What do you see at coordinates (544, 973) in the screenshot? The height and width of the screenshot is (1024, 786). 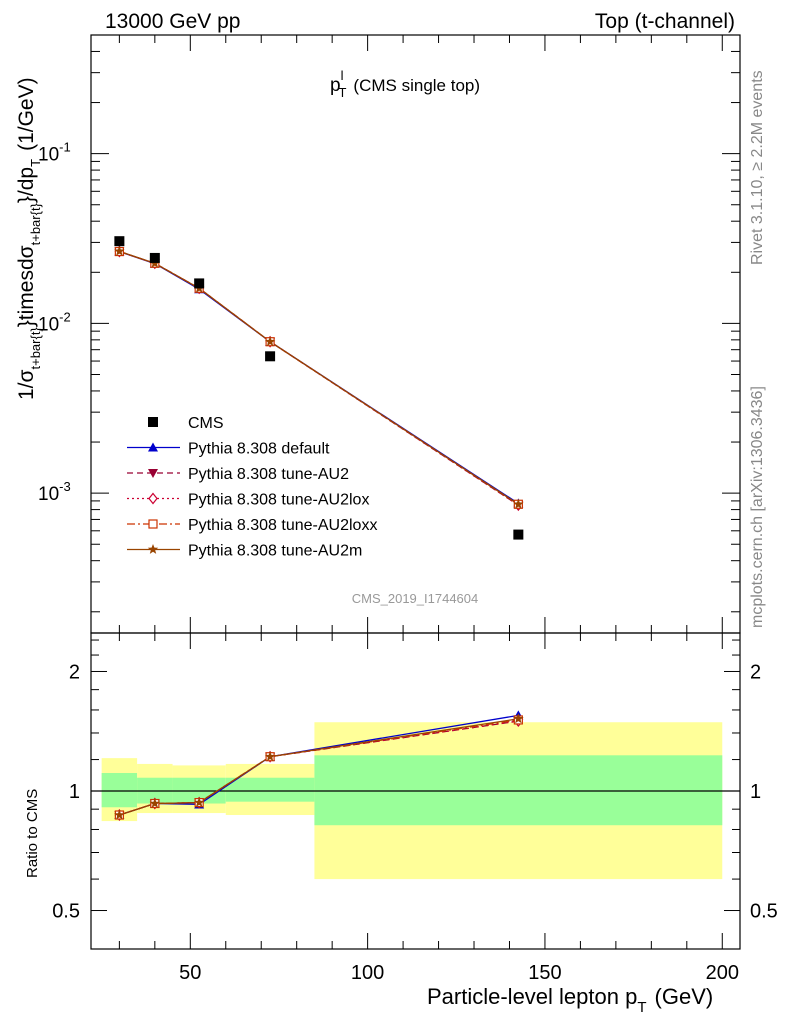 I see `x-tick-label: 150` at bounding box center [544, 973].